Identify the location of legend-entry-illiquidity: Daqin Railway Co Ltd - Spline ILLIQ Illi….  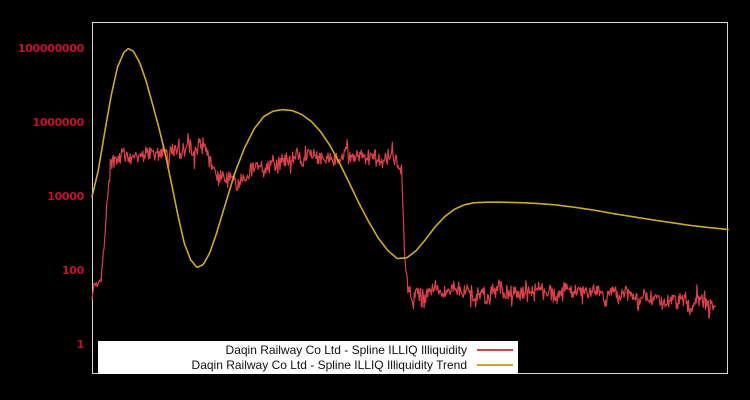
(308, 350).